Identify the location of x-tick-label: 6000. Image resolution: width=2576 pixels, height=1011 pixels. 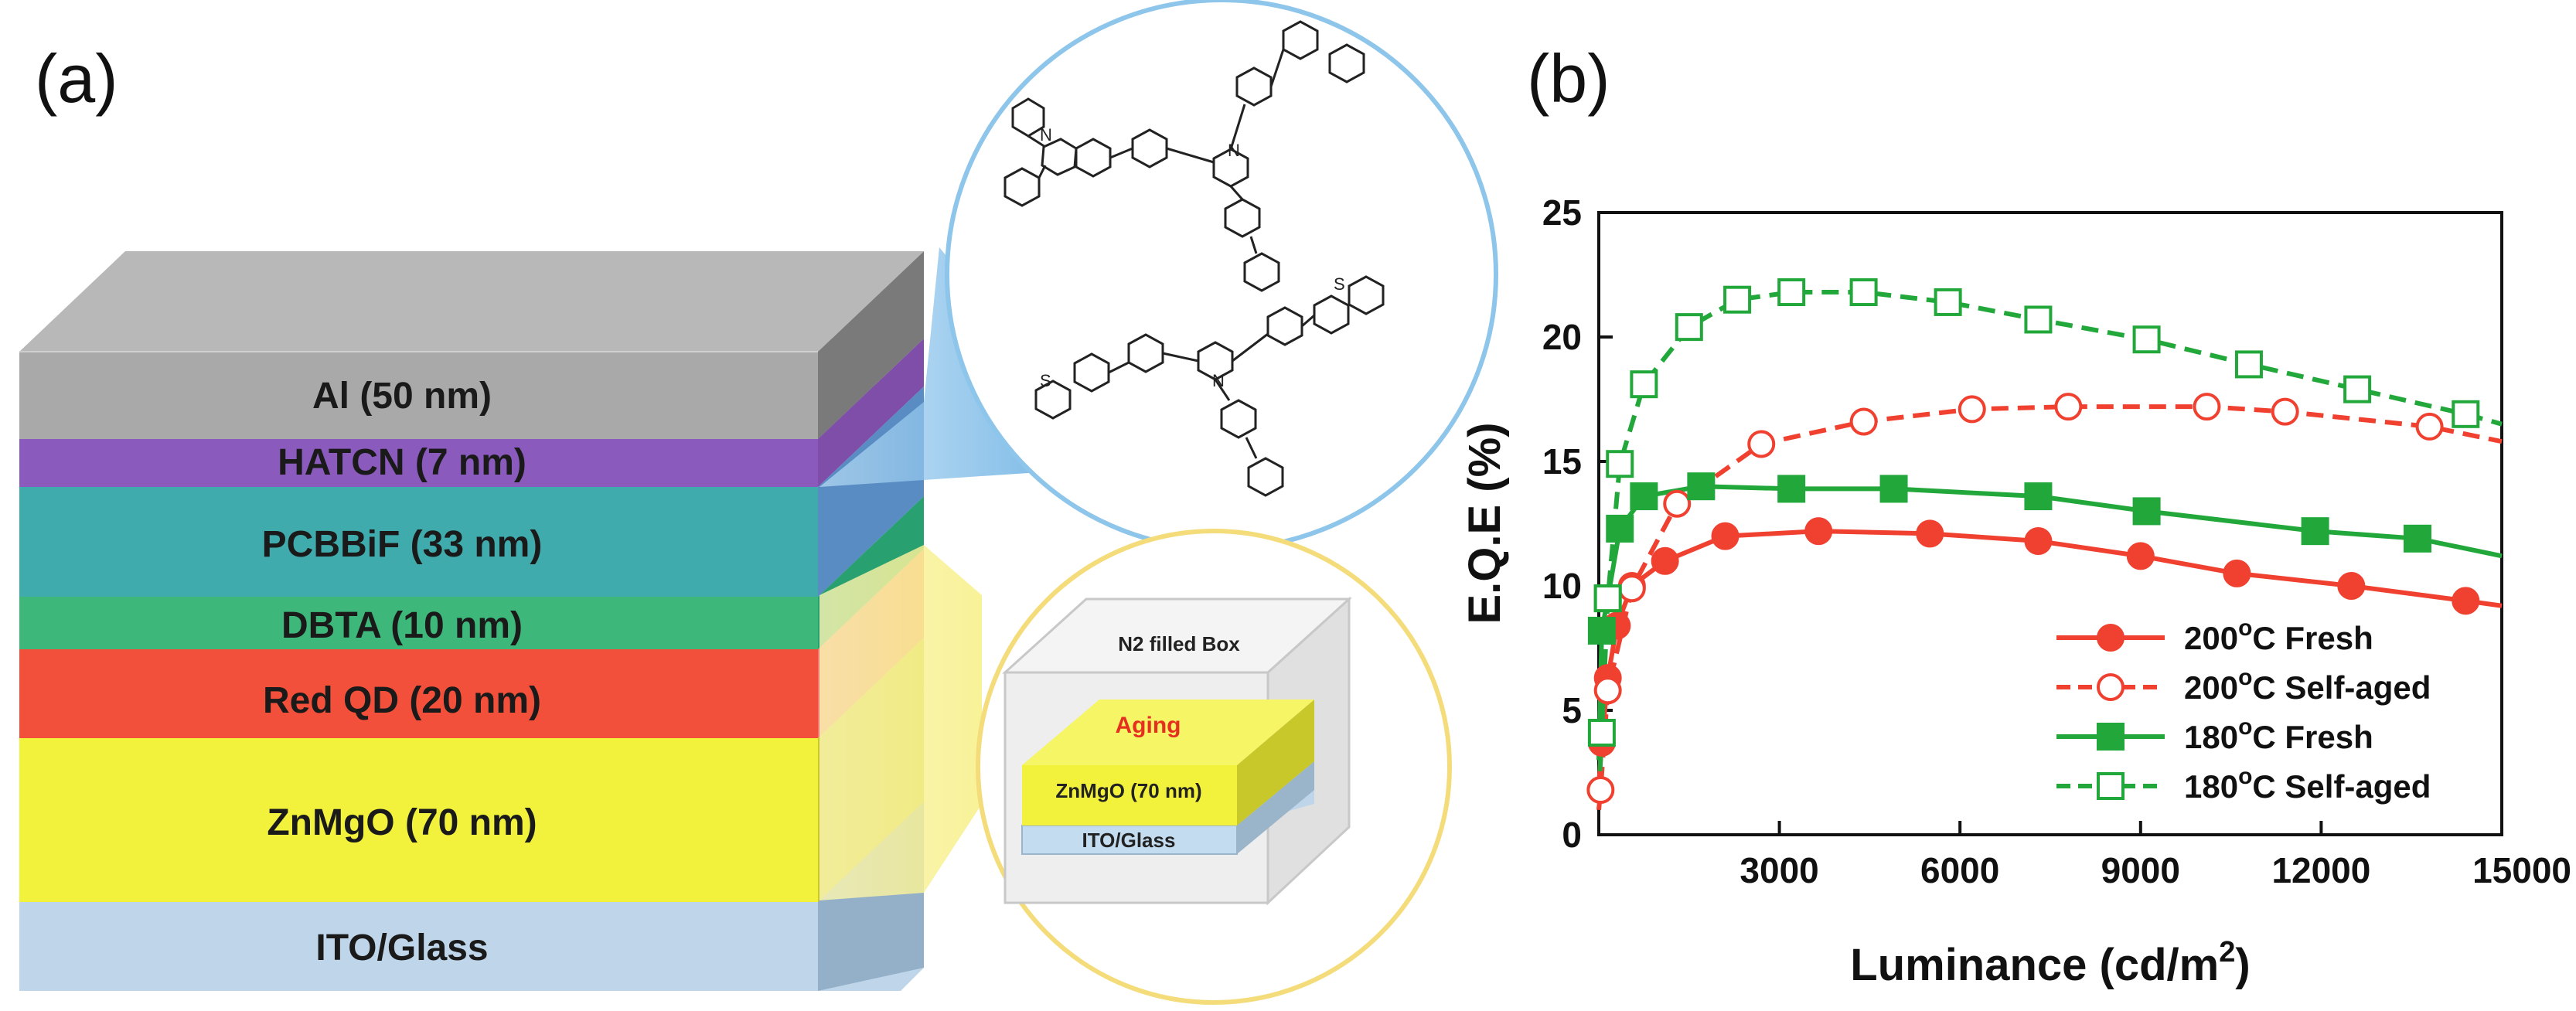
(1959, 870).